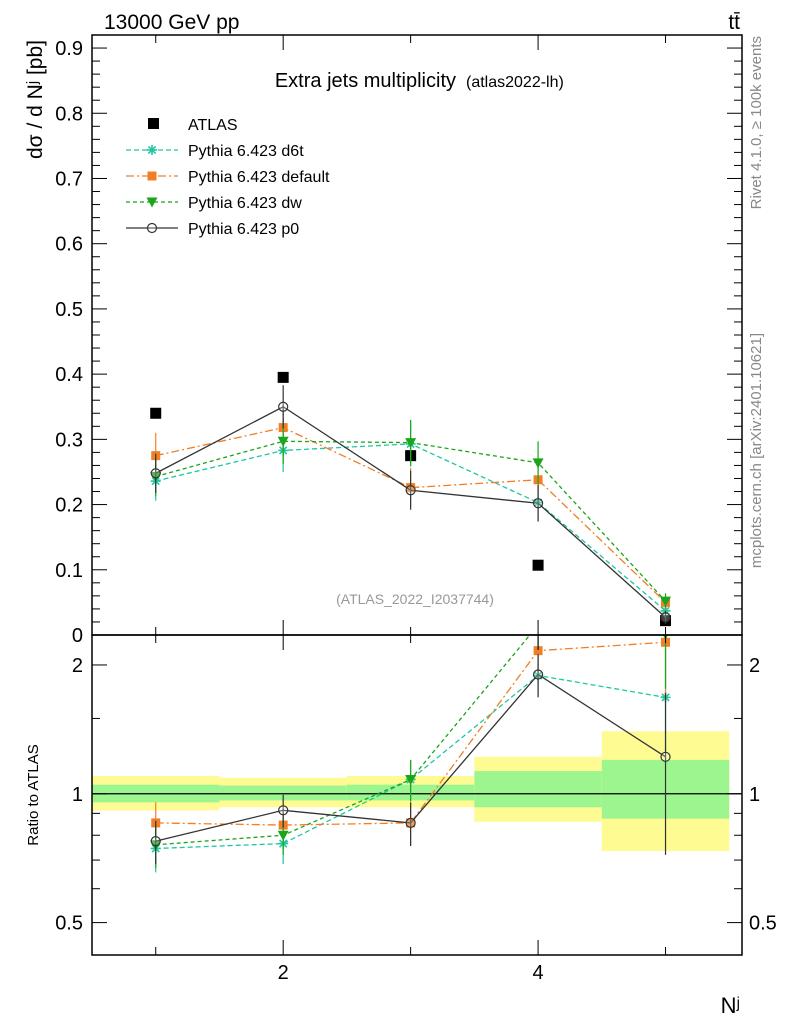 The image size is (786, 1029). I want to click on rivet-version-label: Rivet 4.1.0, ≥ 100k events, so click(756, 122).